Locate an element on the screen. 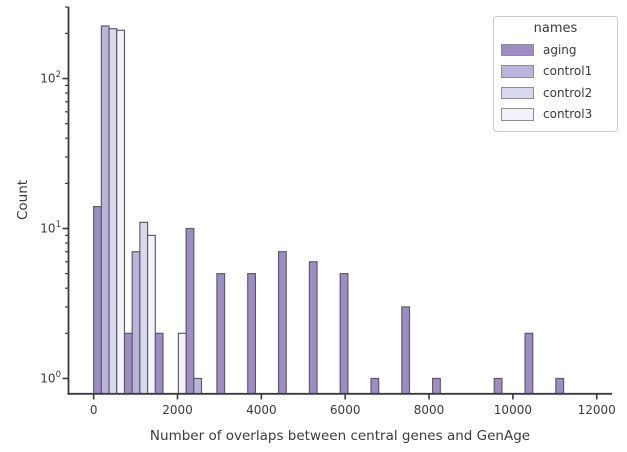  legend-item-control3: control3 is located at coordinates (555, 115).